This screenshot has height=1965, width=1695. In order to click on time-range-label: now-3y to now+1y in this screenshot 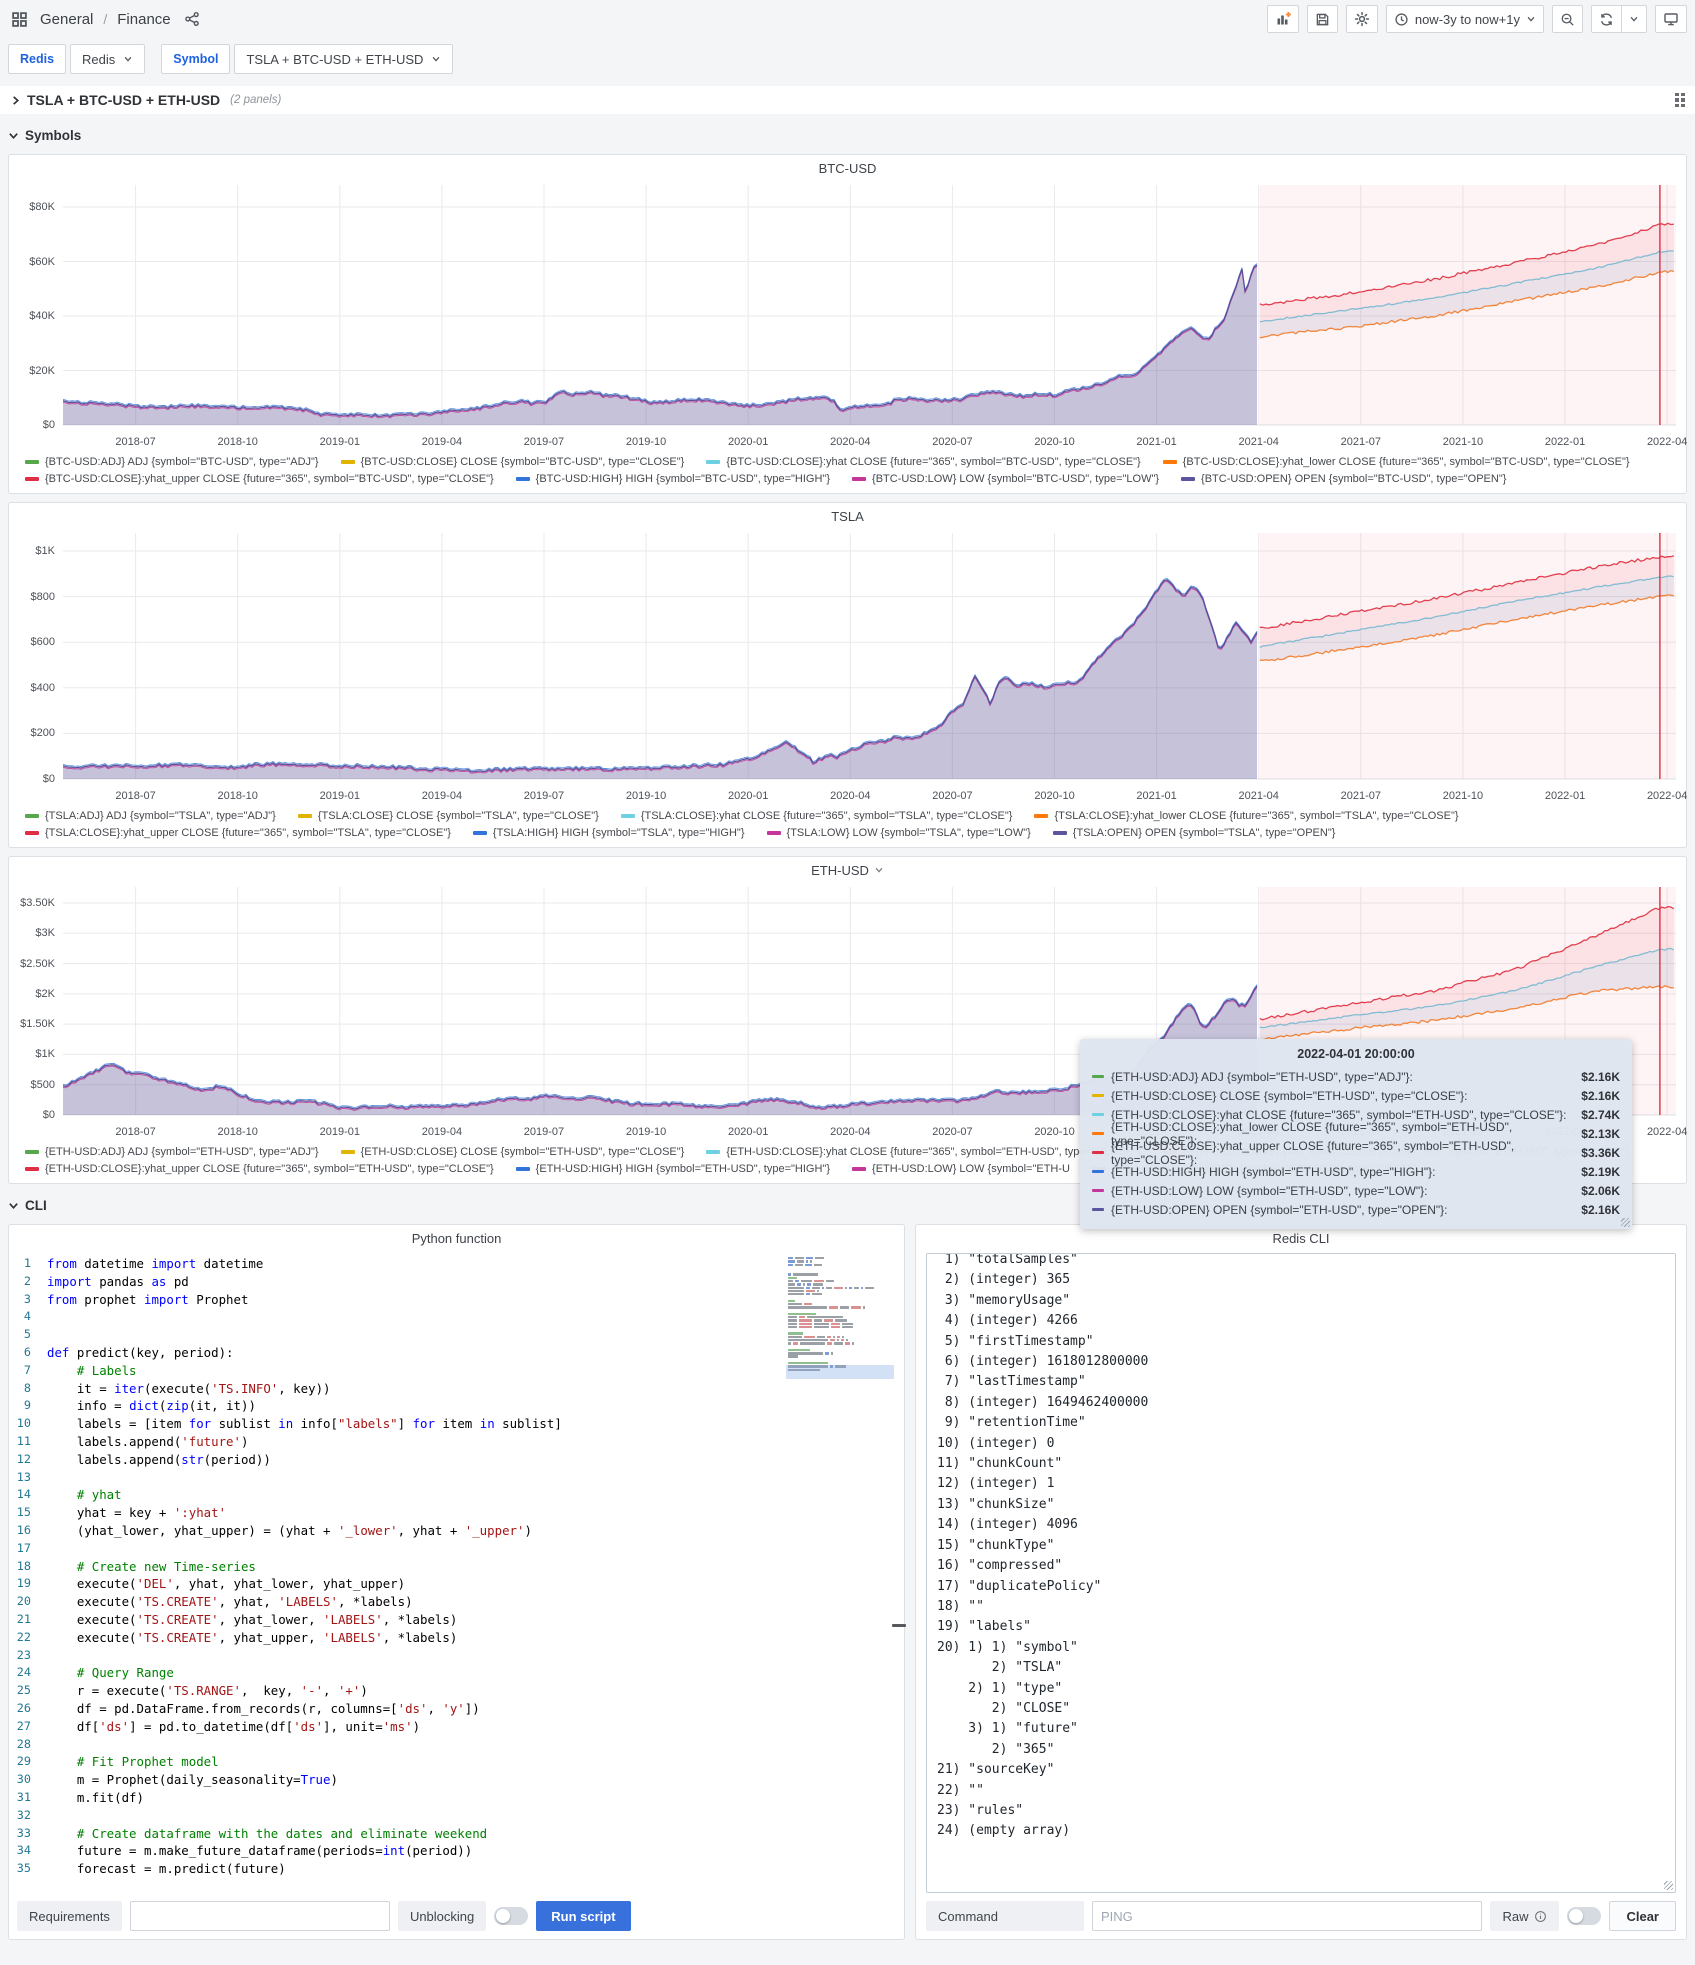, I will do `click(1467, 19)`.